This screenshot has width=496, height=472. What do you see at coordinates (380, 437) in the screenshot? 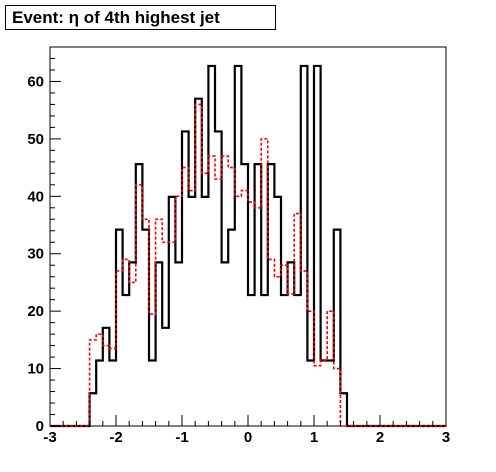
I see `x-tick-label: 2` at bounding box center [380, 437].